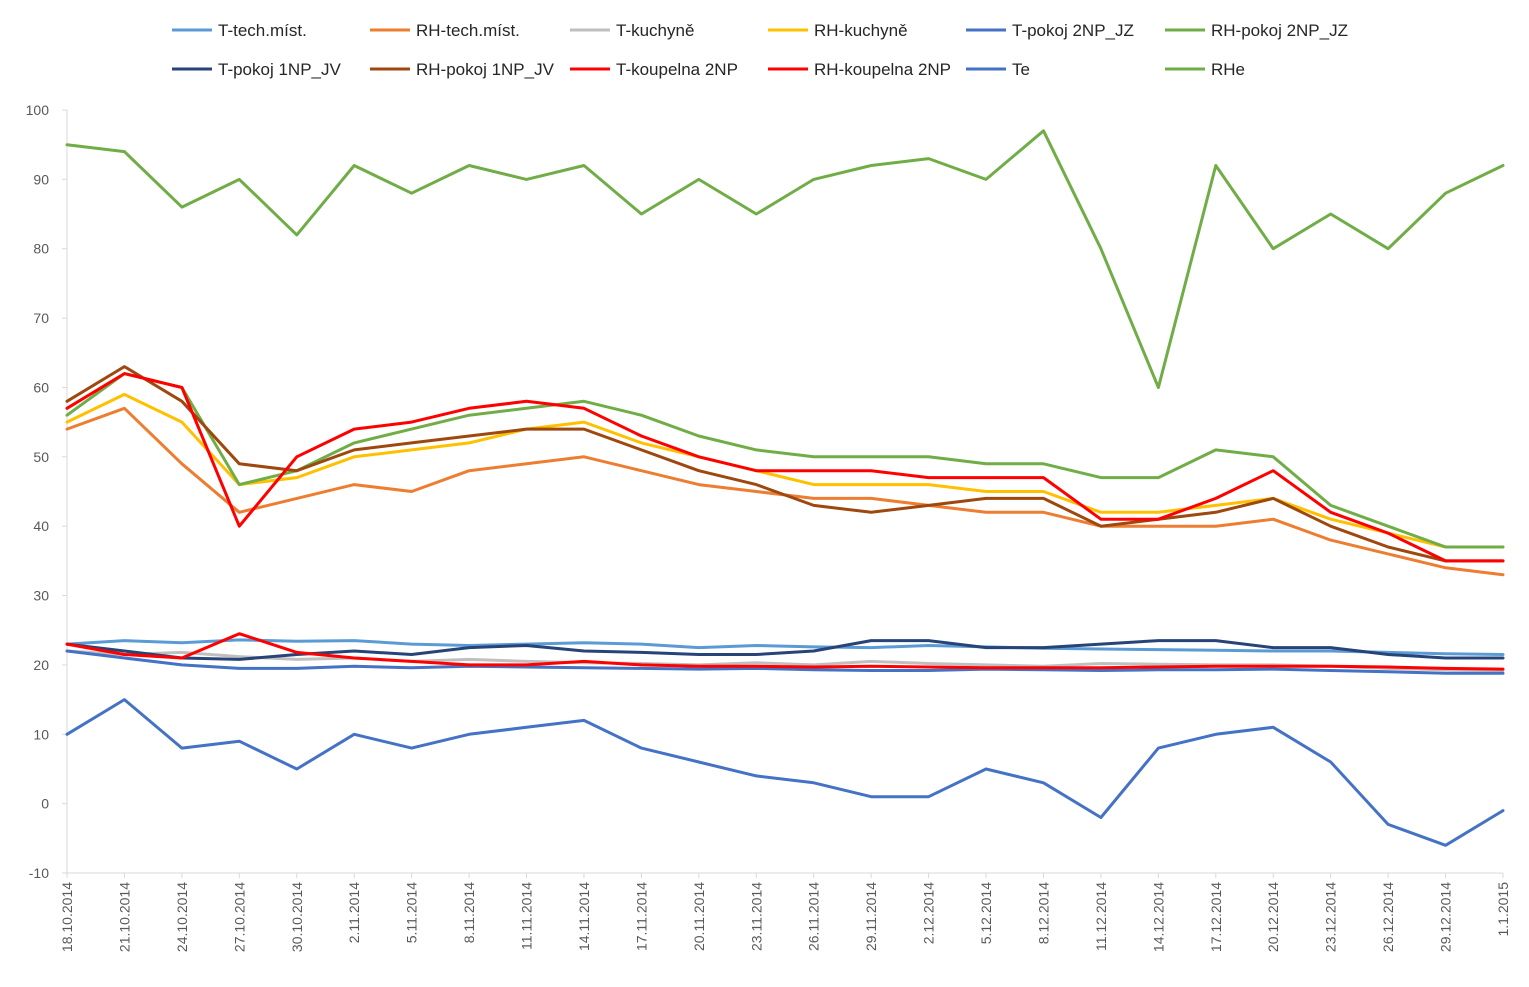 The image size is (1529, 987). I want to click on y-tick-label: 0, so click(45, 804).